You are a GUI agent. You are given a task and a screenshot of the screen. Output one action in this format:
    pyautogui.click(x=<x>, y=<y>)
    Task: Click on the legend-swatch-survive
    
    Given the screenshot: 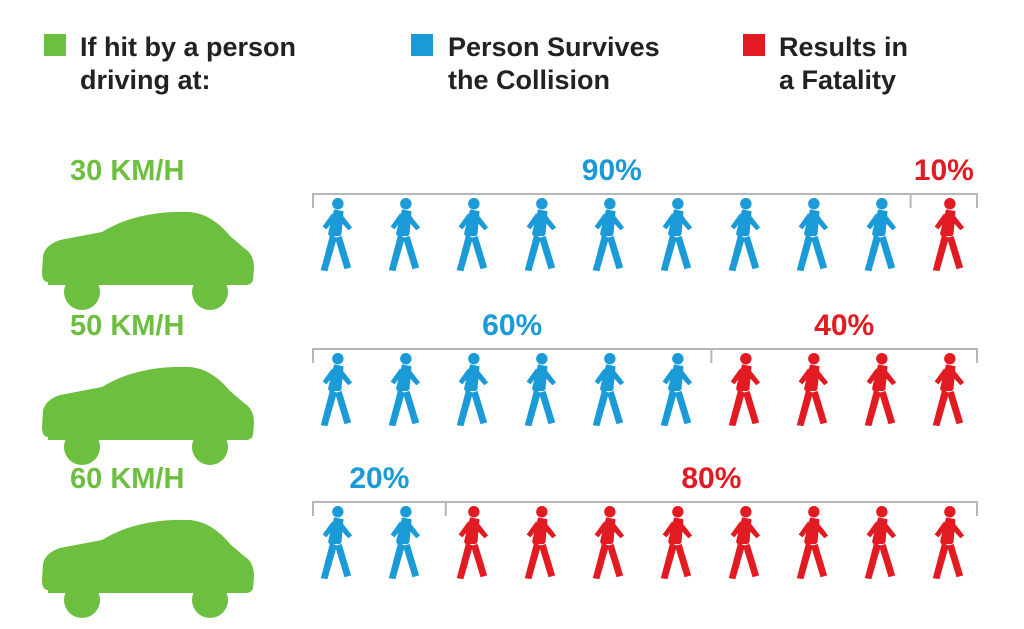 What is the action you would take?
    pyautogui.click(x=422, y=45)
    